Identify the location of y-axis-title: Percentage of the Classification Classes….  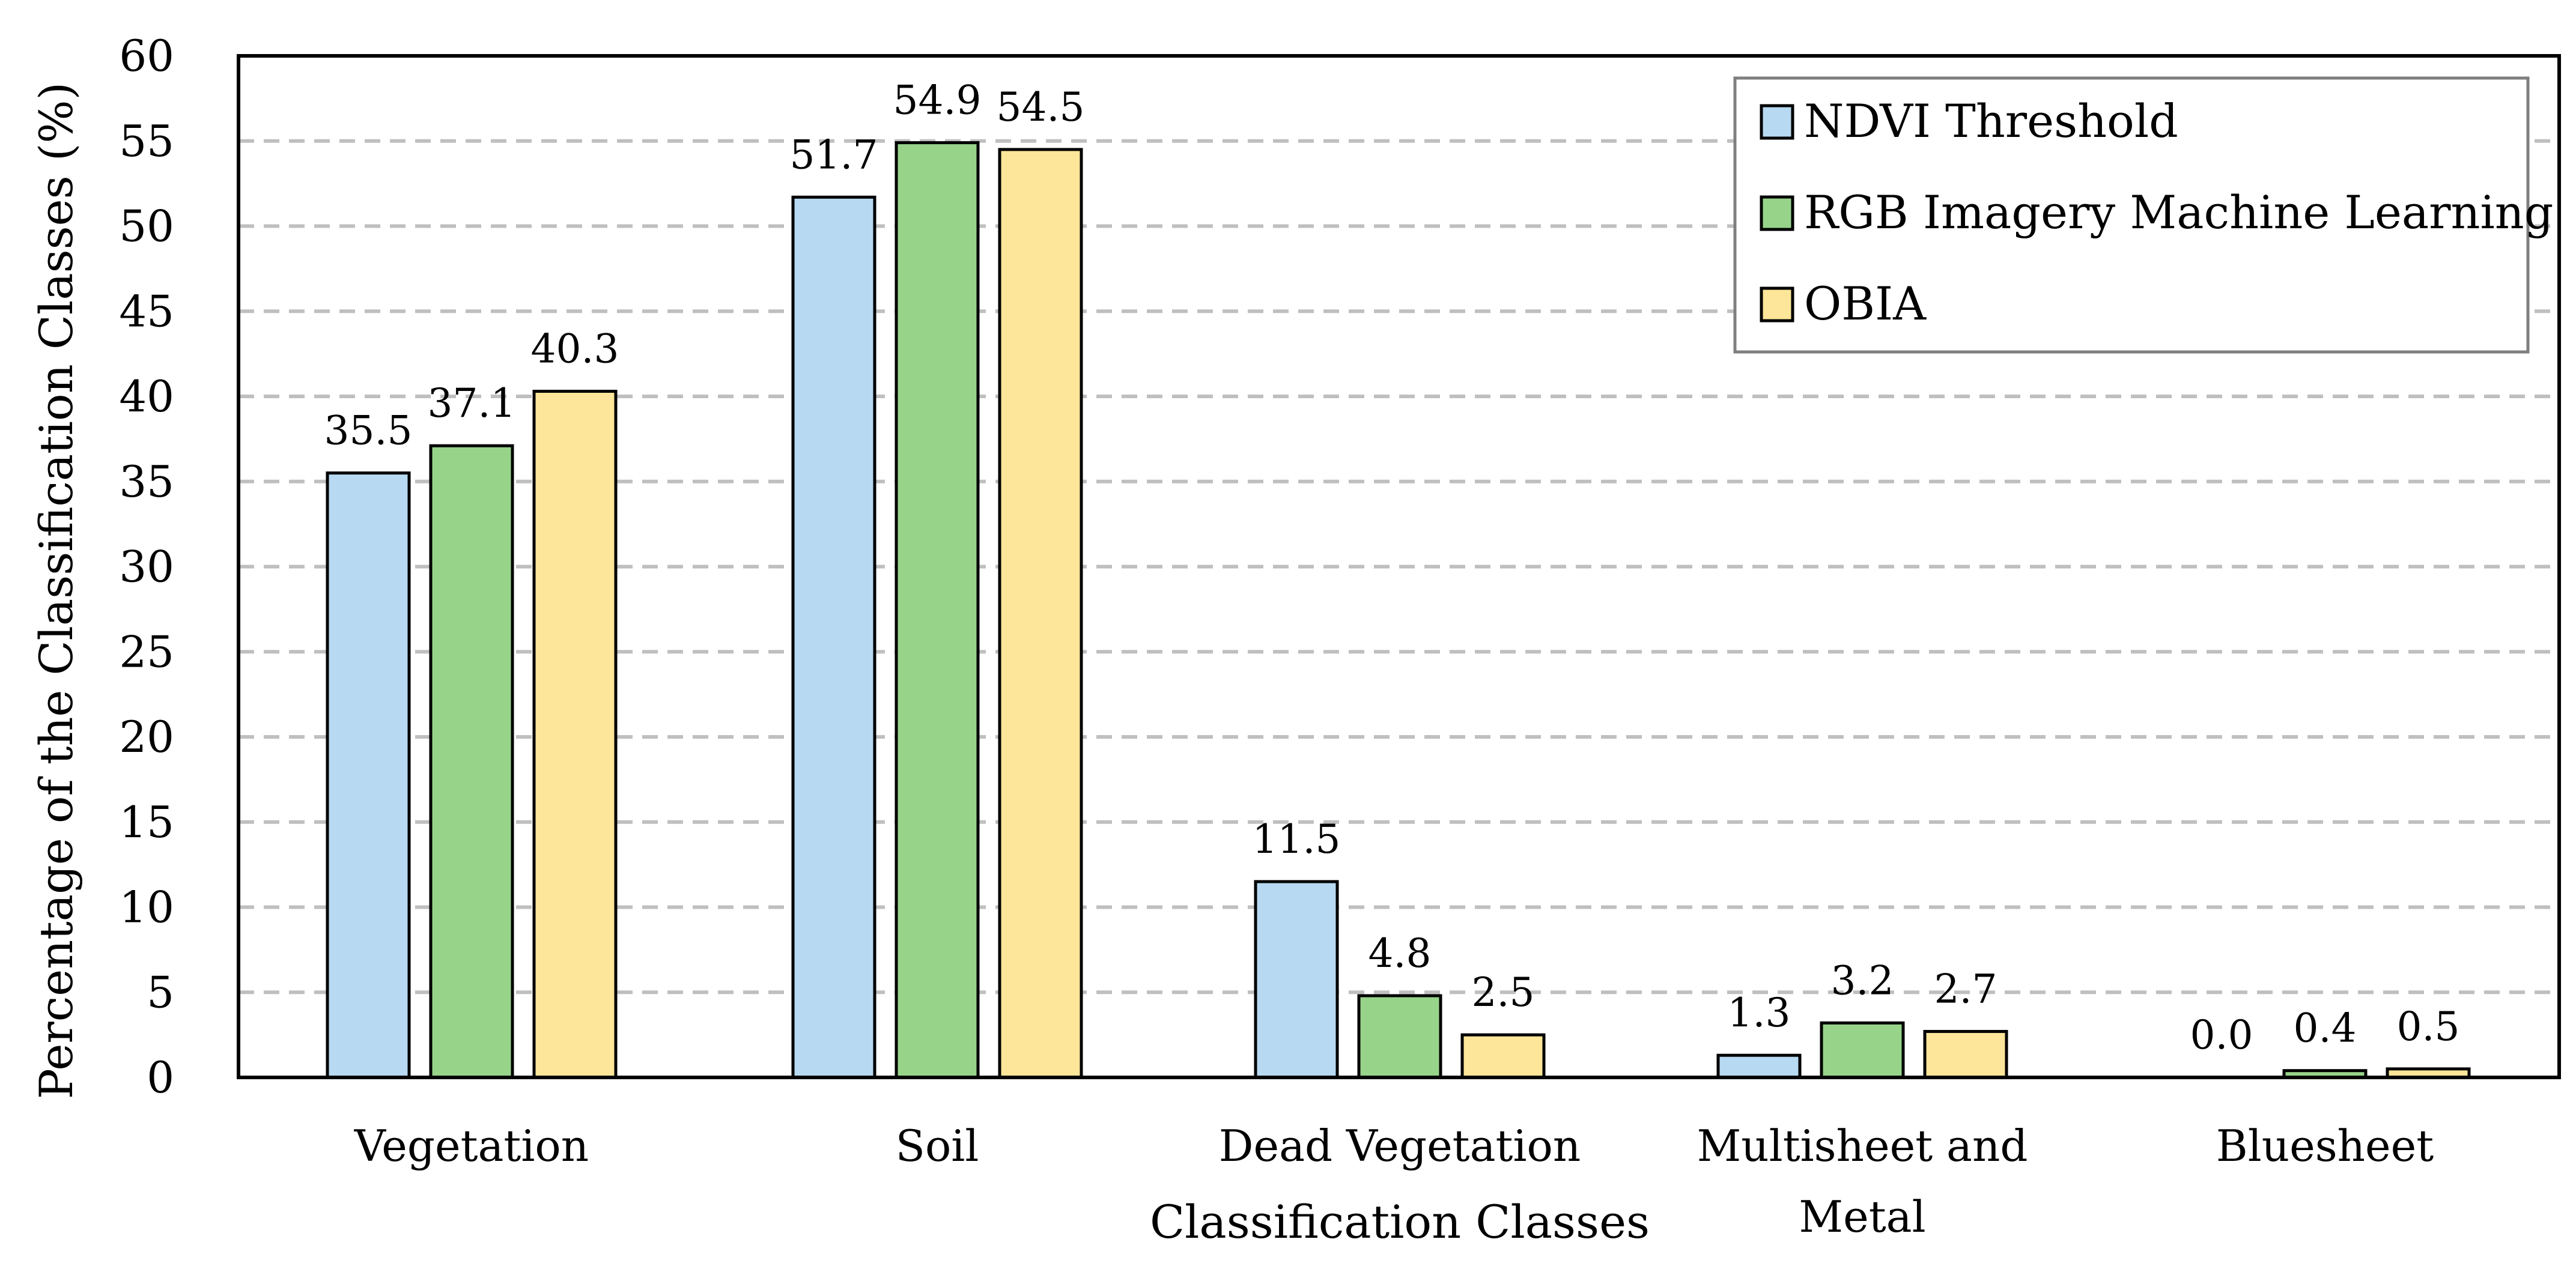
(56, 591).